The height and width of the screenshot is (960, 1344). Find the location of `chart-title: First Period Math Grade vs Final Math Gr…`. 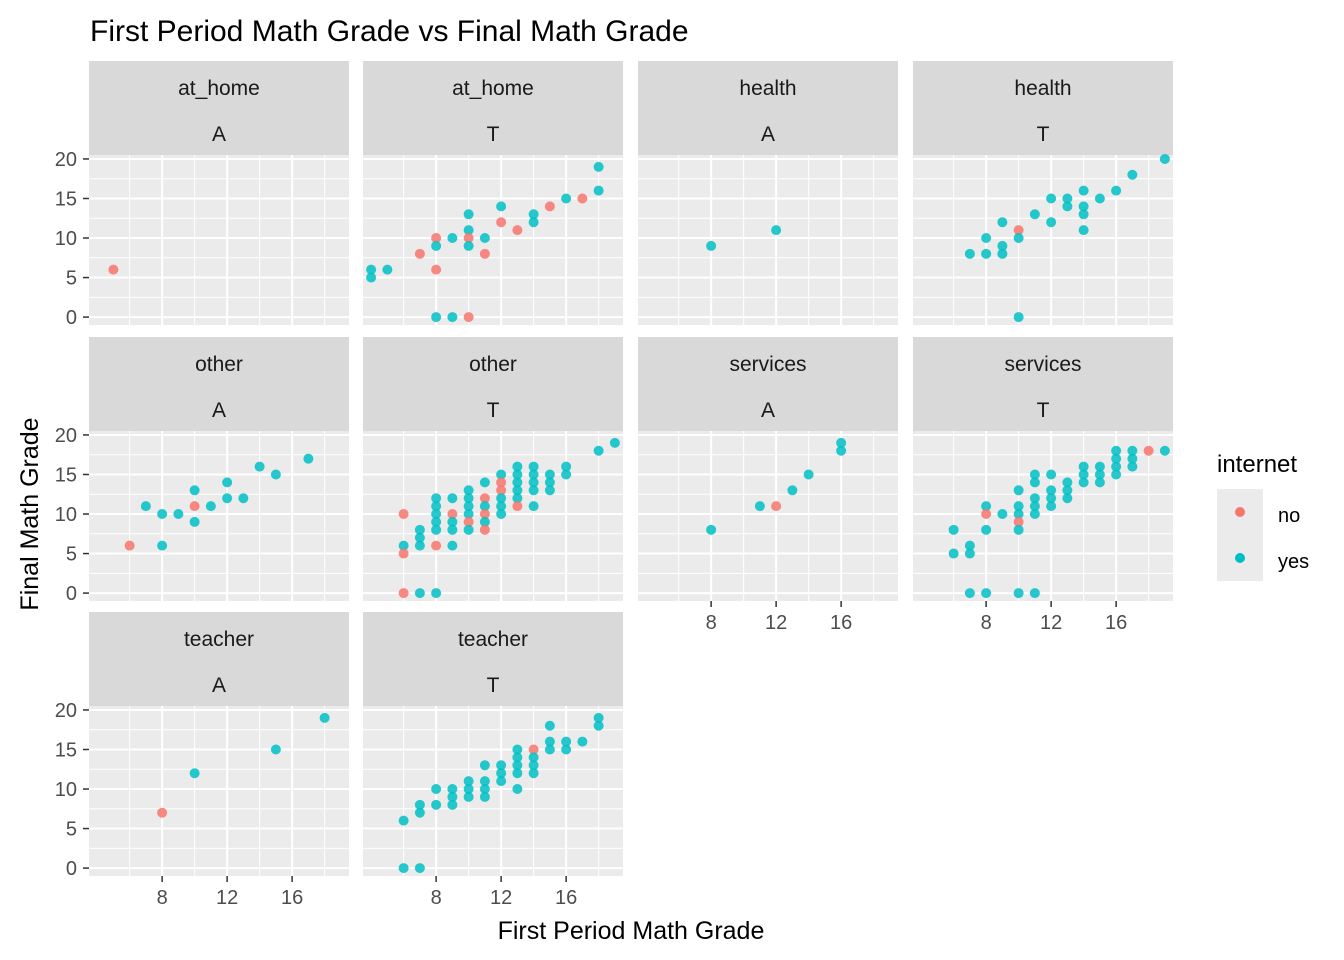

chart-title: First Period Math Grade vs Final Math Gr… is located at coordinates (389, 31).